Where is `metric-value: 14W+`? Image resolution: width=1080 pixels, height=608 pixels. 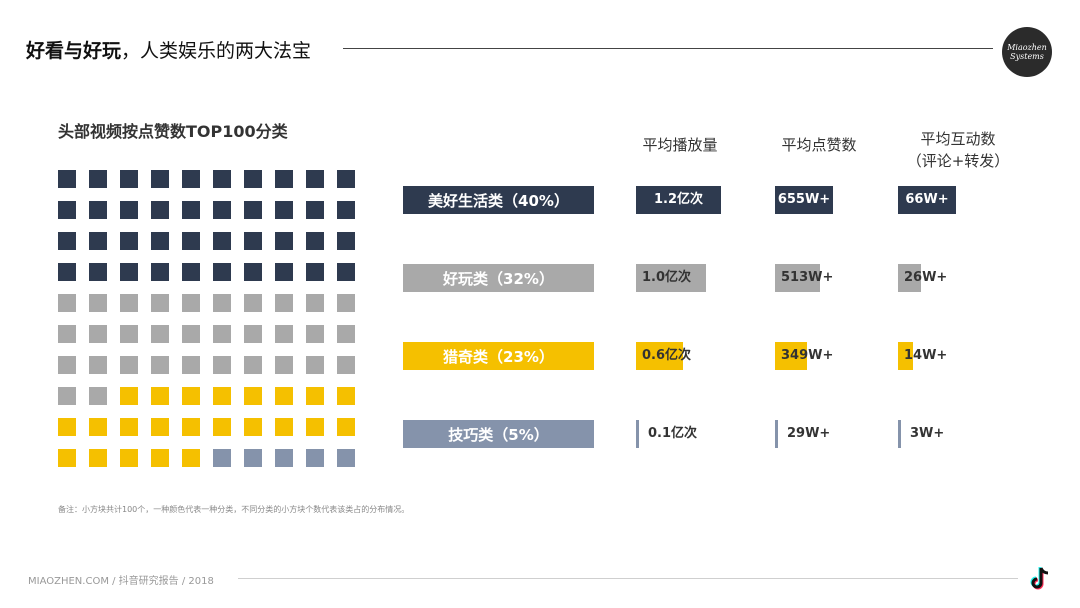
metric-value: 14W+ is located at coordinates (926, 355).